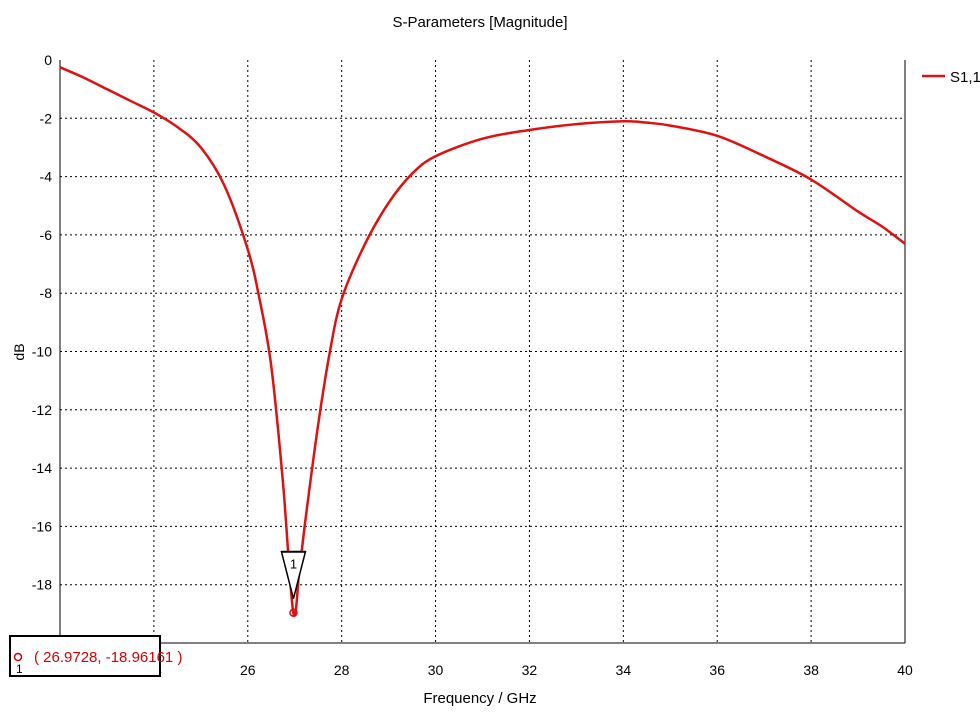 Image resolution: width=980 pixels, height=714 pixels. I want to click on legend-label-s11: S1,1, so click(965, 77).